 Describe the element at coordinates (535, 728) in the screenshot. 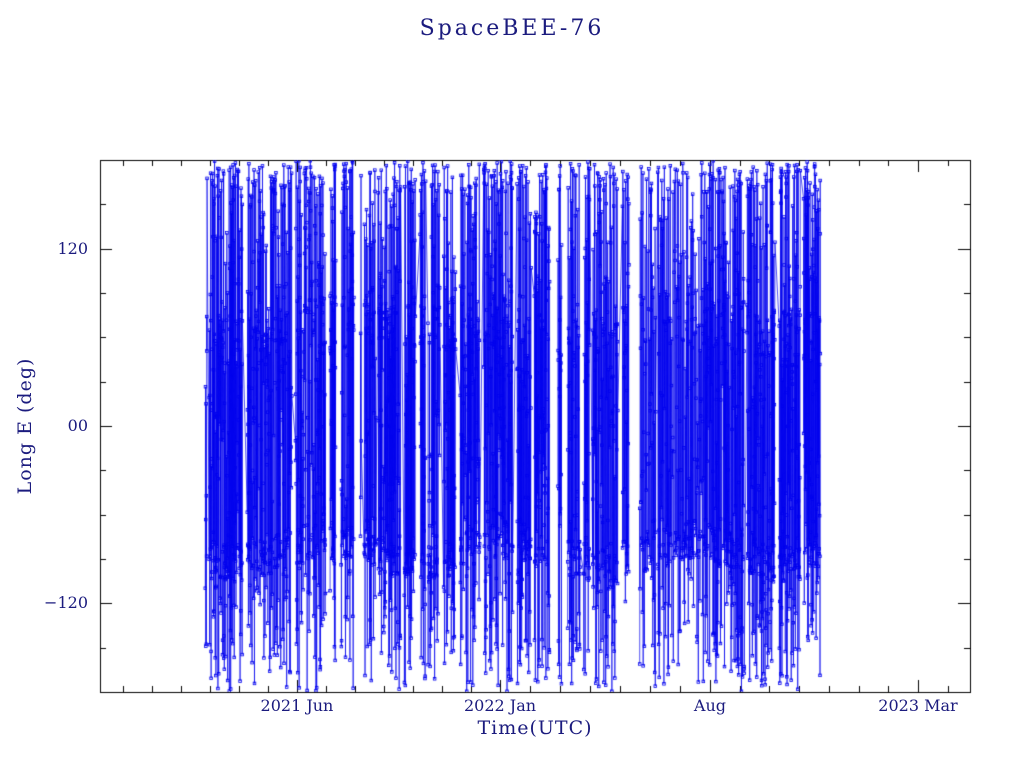

I see `x-axis-label: Time(UTC)` at that location.